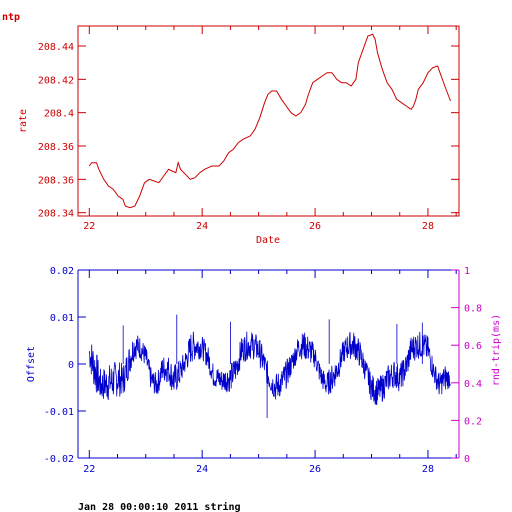 The height and width of the screenshot is (512, 512). What do you see at coordinates (11, 17) in the screenshot?
I see `header-label: ntp` at bounding box center [11, 17].